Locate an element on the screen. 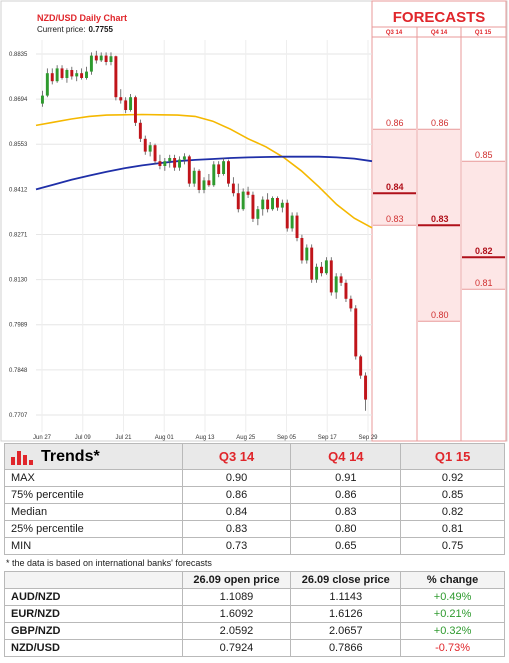 The image size is (509, 663). y-tick-label: 0.7707 is located at coordinates (18, 416).